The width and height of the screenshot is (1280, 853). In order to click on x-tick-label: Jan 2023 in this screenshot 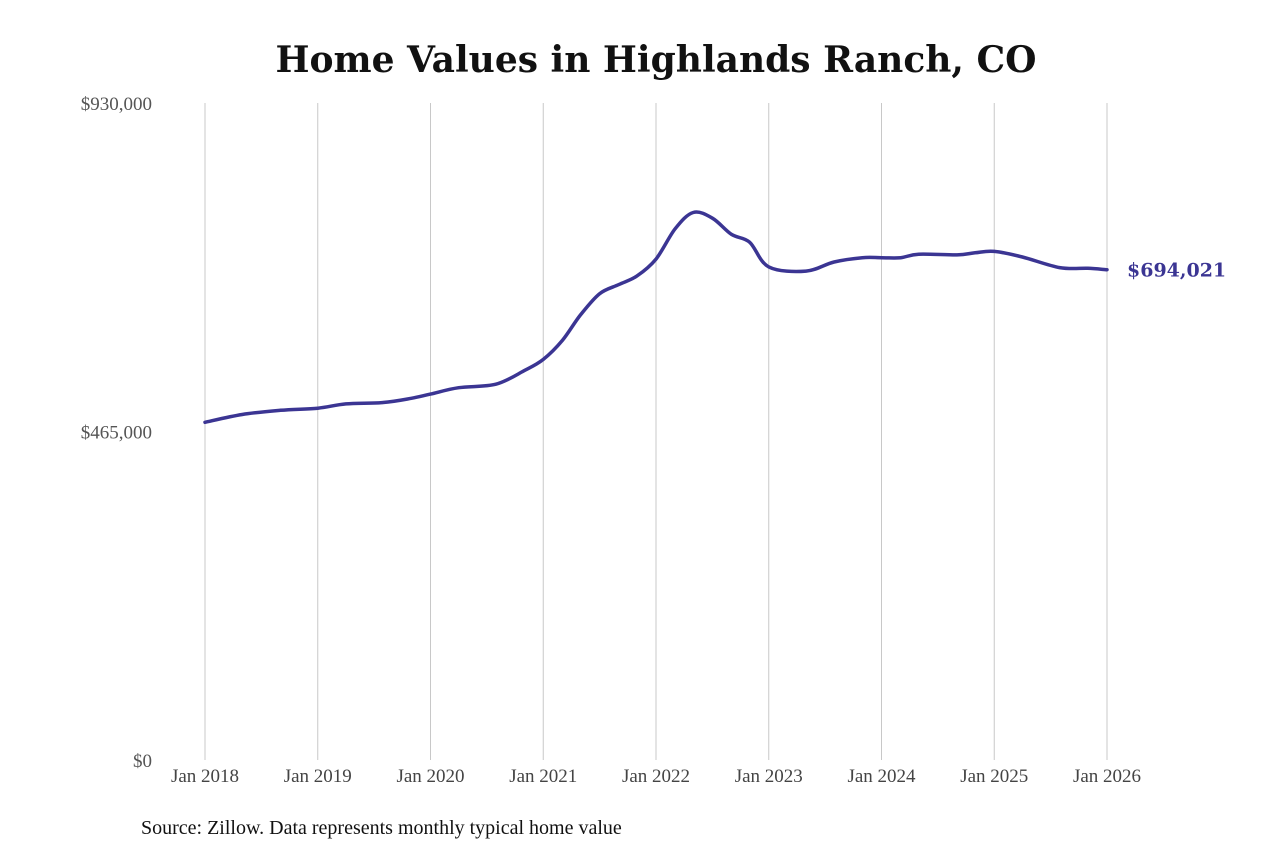, I will do `click(769, 776)`.